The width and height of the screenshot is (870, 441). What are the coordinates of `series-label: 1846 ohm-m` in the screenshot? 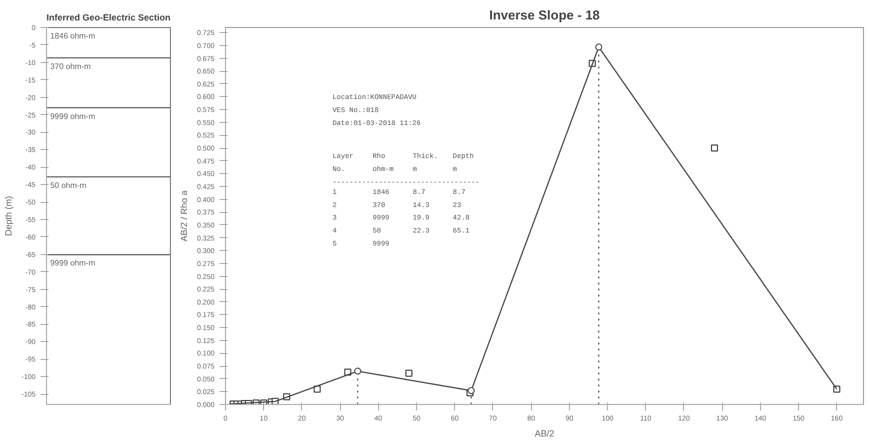 It's located at (73, 36).